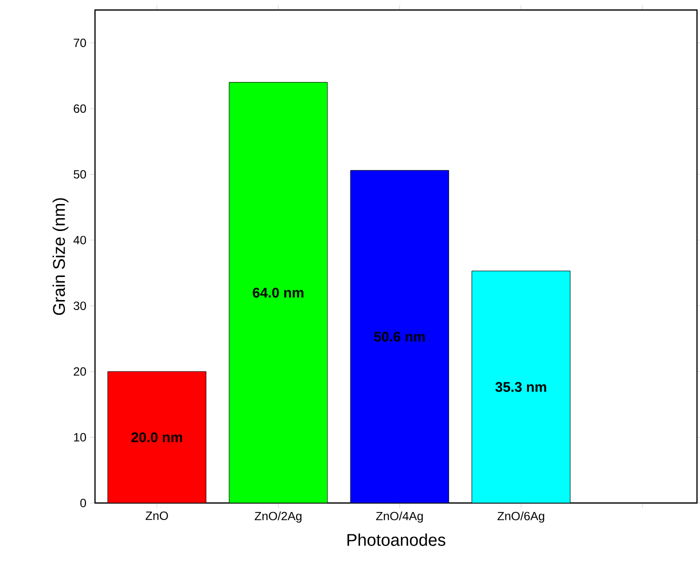 Image resolution: width=700 pixels, height=586 pixels. Describe the element at coordinates (520, 387) in the screenshot. I see `data-label: 35.3 nm` at that location.